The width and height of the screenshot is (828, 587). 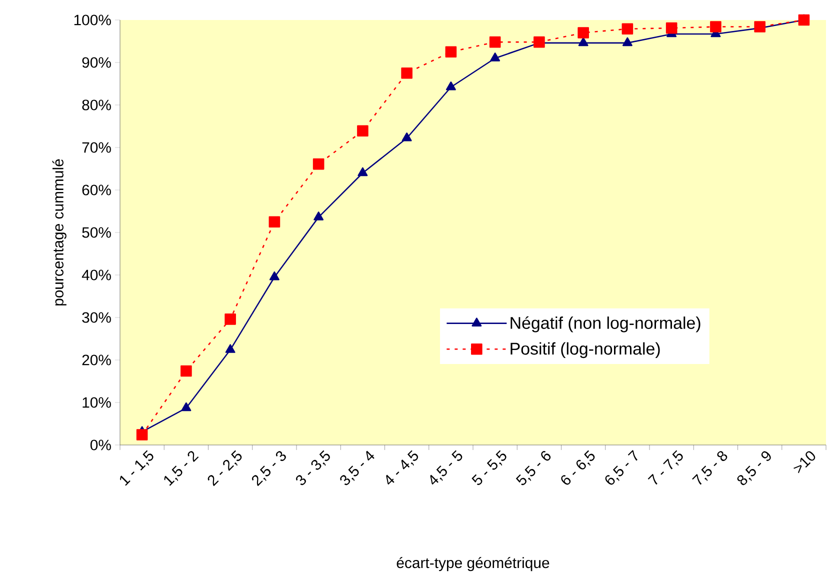 What do you see at coordinates (357, 468) in the screenshot?
I see `x-tick-label: 3,5 - 4` at bounding box center [357, 468].